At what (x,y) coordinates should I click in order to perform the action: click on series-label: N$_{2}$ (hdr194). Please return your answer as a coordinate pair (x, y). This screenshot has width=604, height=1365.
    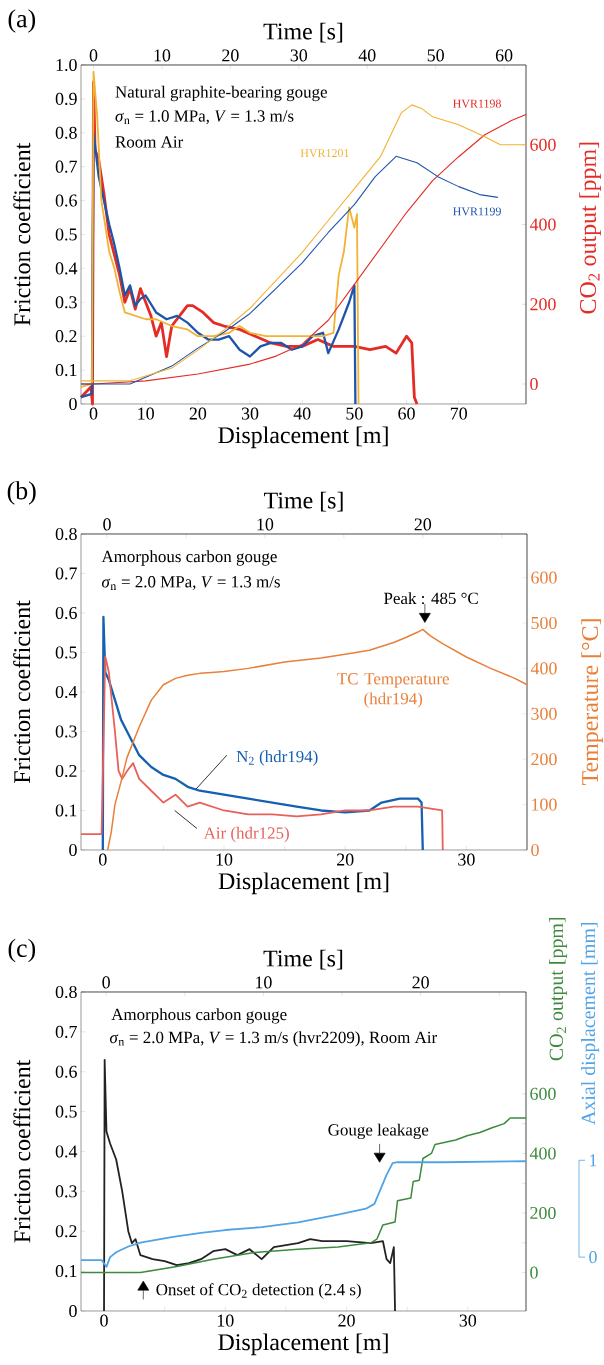
    Looking at the image, I should click on (277, 758).